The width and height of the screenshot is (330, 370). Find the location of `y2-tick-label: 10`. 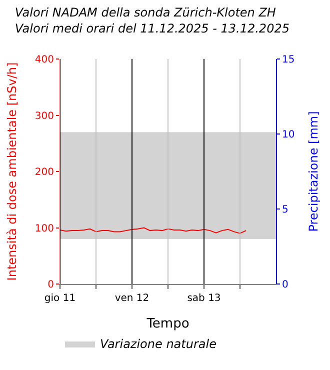

y2-tick-label: 10 is located at coordinates (288, 135).